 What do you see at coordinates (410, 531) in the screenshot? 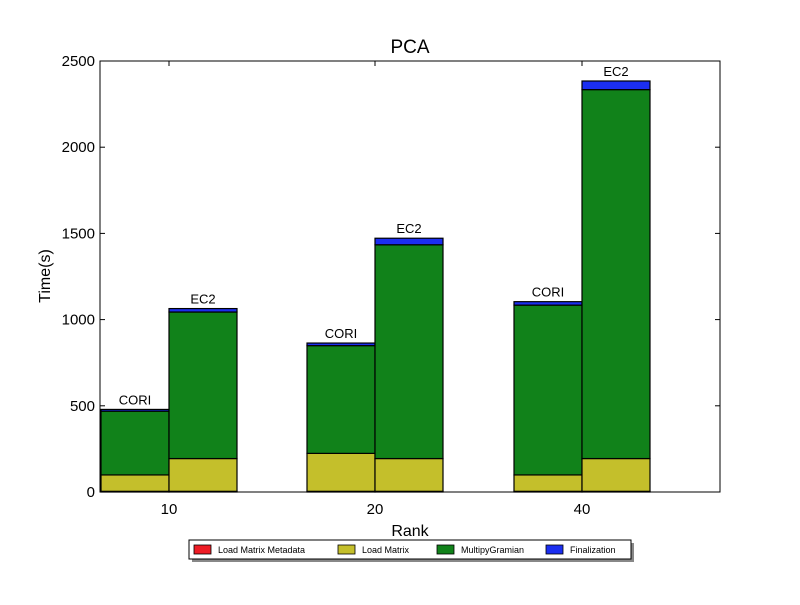
I see `x-axis-label: Rank` at bounding box center [410, 531].